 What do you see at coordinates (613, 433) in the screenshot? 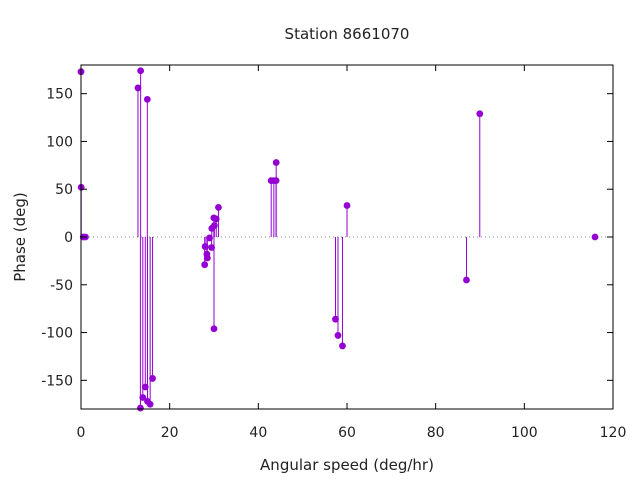
I see `x-tick-label: 120` at bounding box center [613, 433].